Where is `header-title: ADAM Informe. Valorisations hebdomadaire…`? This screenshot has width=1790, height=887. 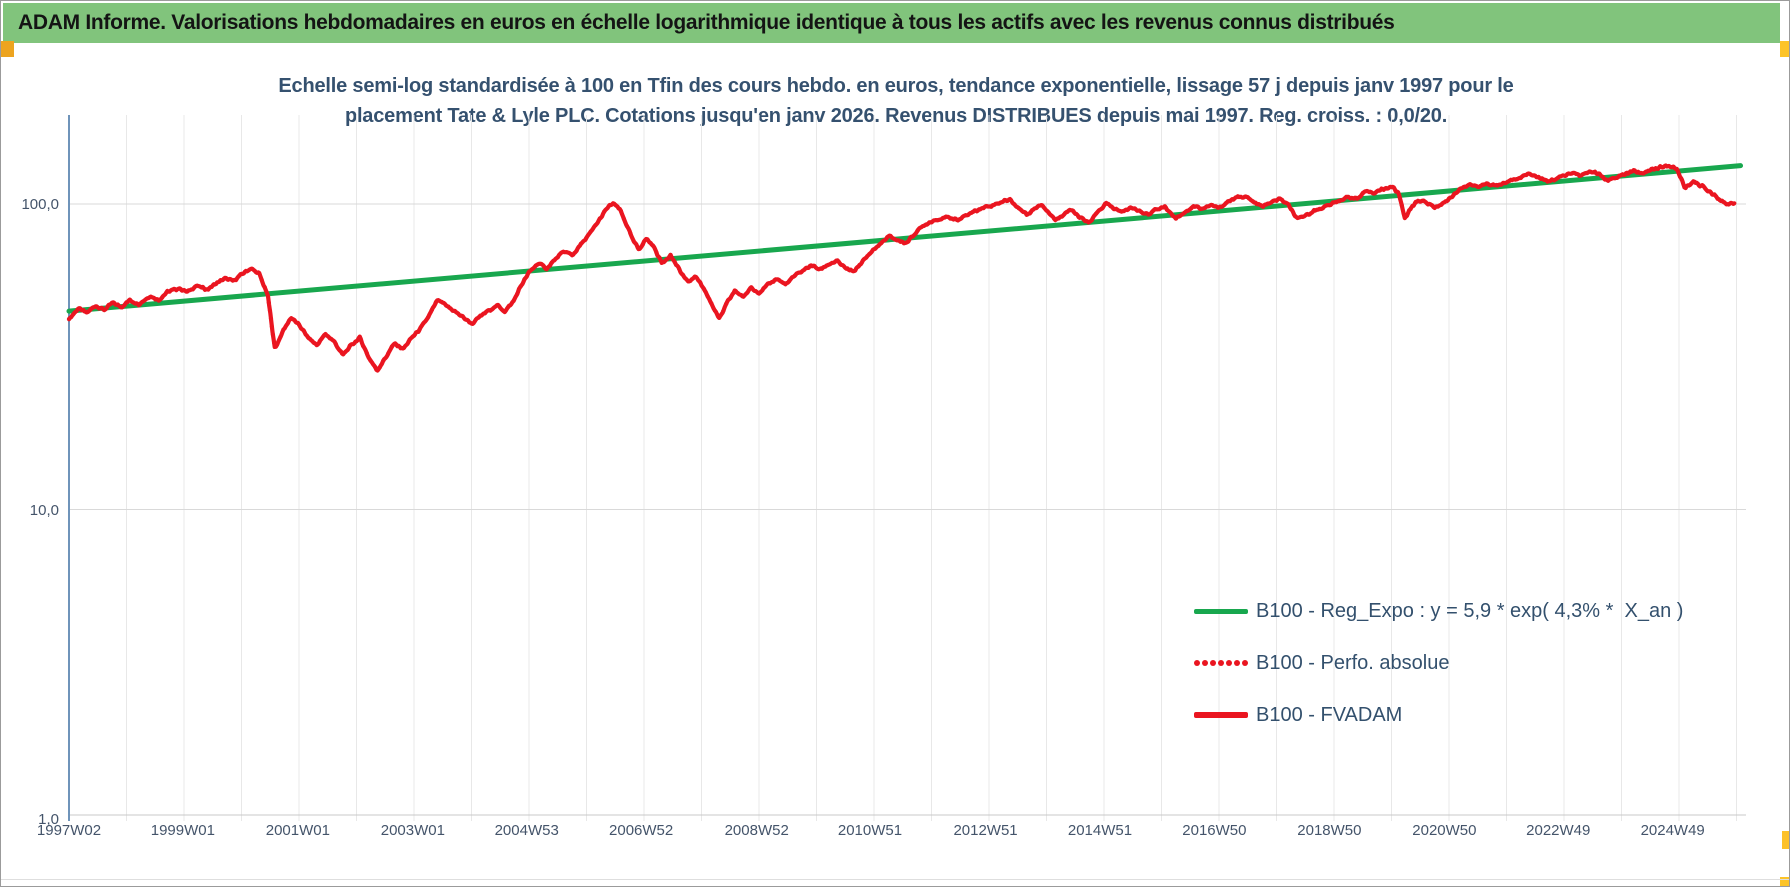 header-title: ADAM Informe. Valorisations hebdomadaire… is located at coordinates (706, 22).